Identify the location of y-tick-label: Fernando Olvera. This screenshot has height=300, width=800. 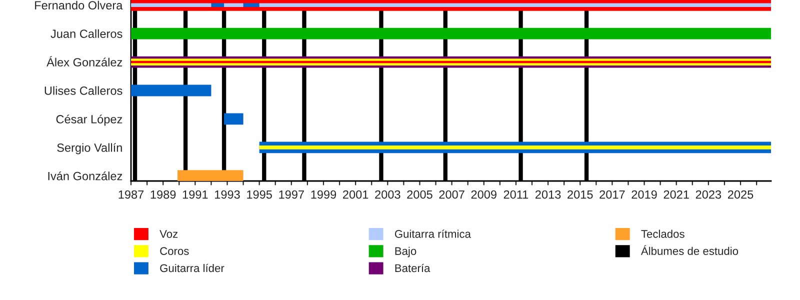
(79, 5).